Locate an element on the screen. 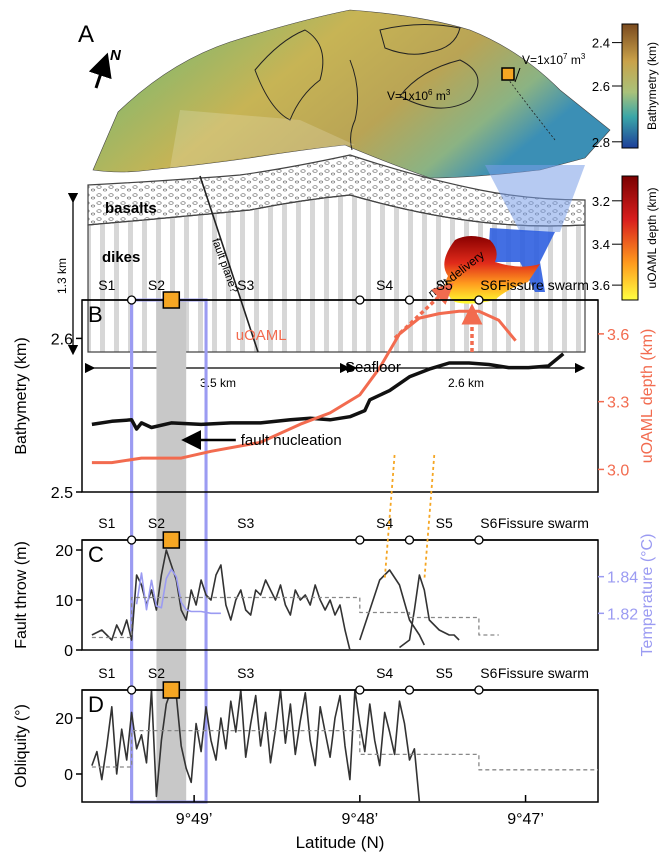  dikes-label: dikes is located at coordinates (121, 257).